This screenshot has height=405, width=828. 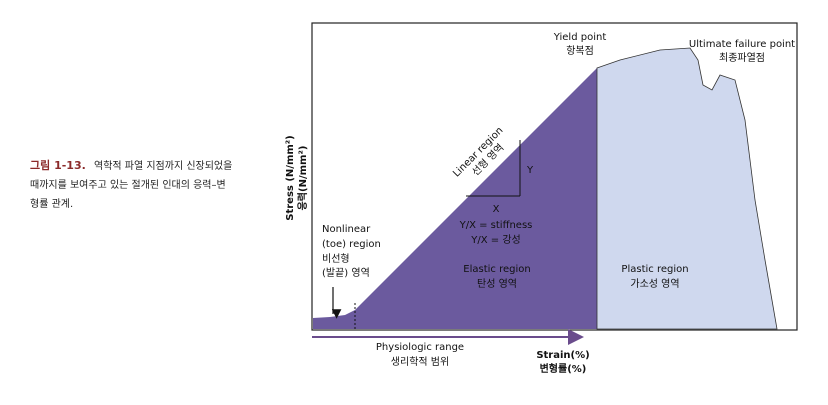 I want to click on x-axis-label: Strain(%), so click(x=562, y=355).